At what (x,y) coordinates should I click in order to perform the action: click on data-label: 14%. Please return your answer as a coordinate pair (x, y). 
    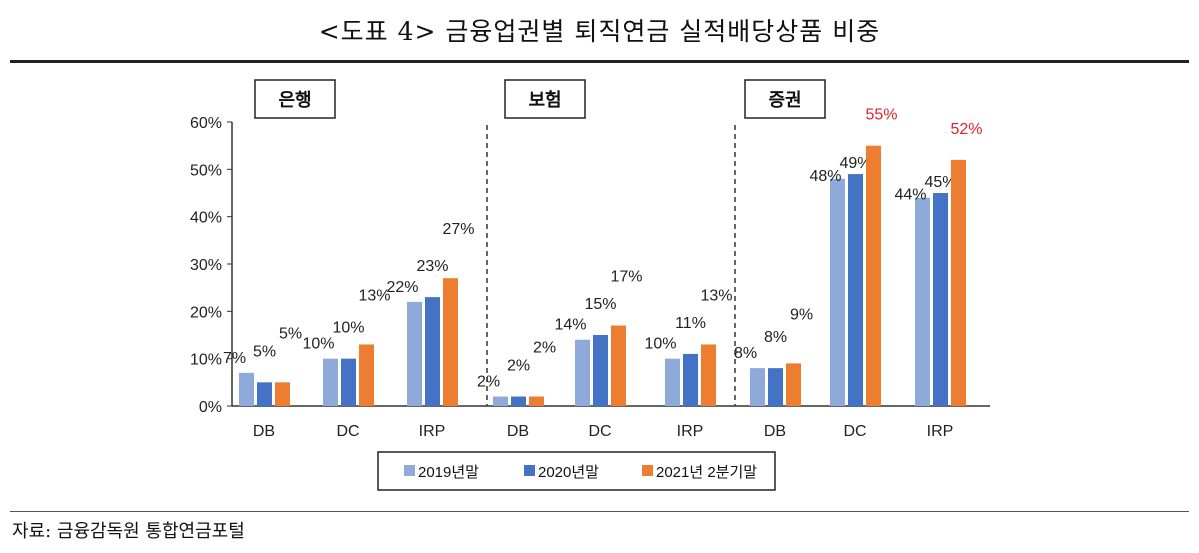
    Looking at the image, I should click on (570, 325).